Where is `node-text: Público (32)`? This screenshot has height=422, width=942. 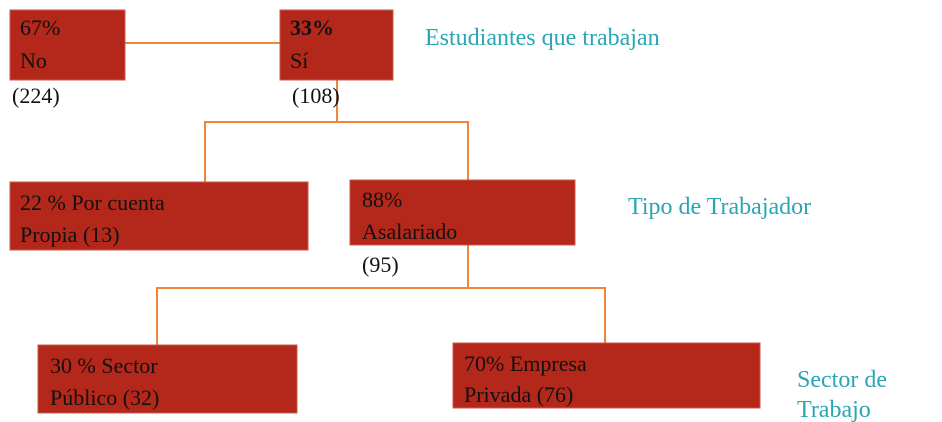 node-text: Público (32) is located at coordinates (104, 397).